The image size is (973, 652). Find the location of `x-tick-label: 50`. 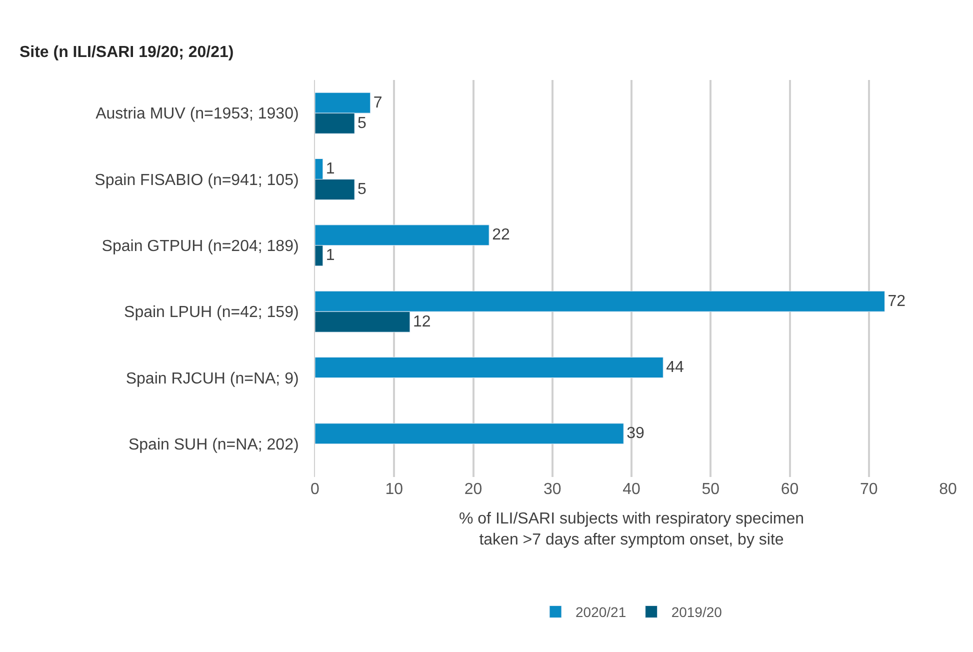

x-tick-label: 50 is located at coordinates (711, 489).